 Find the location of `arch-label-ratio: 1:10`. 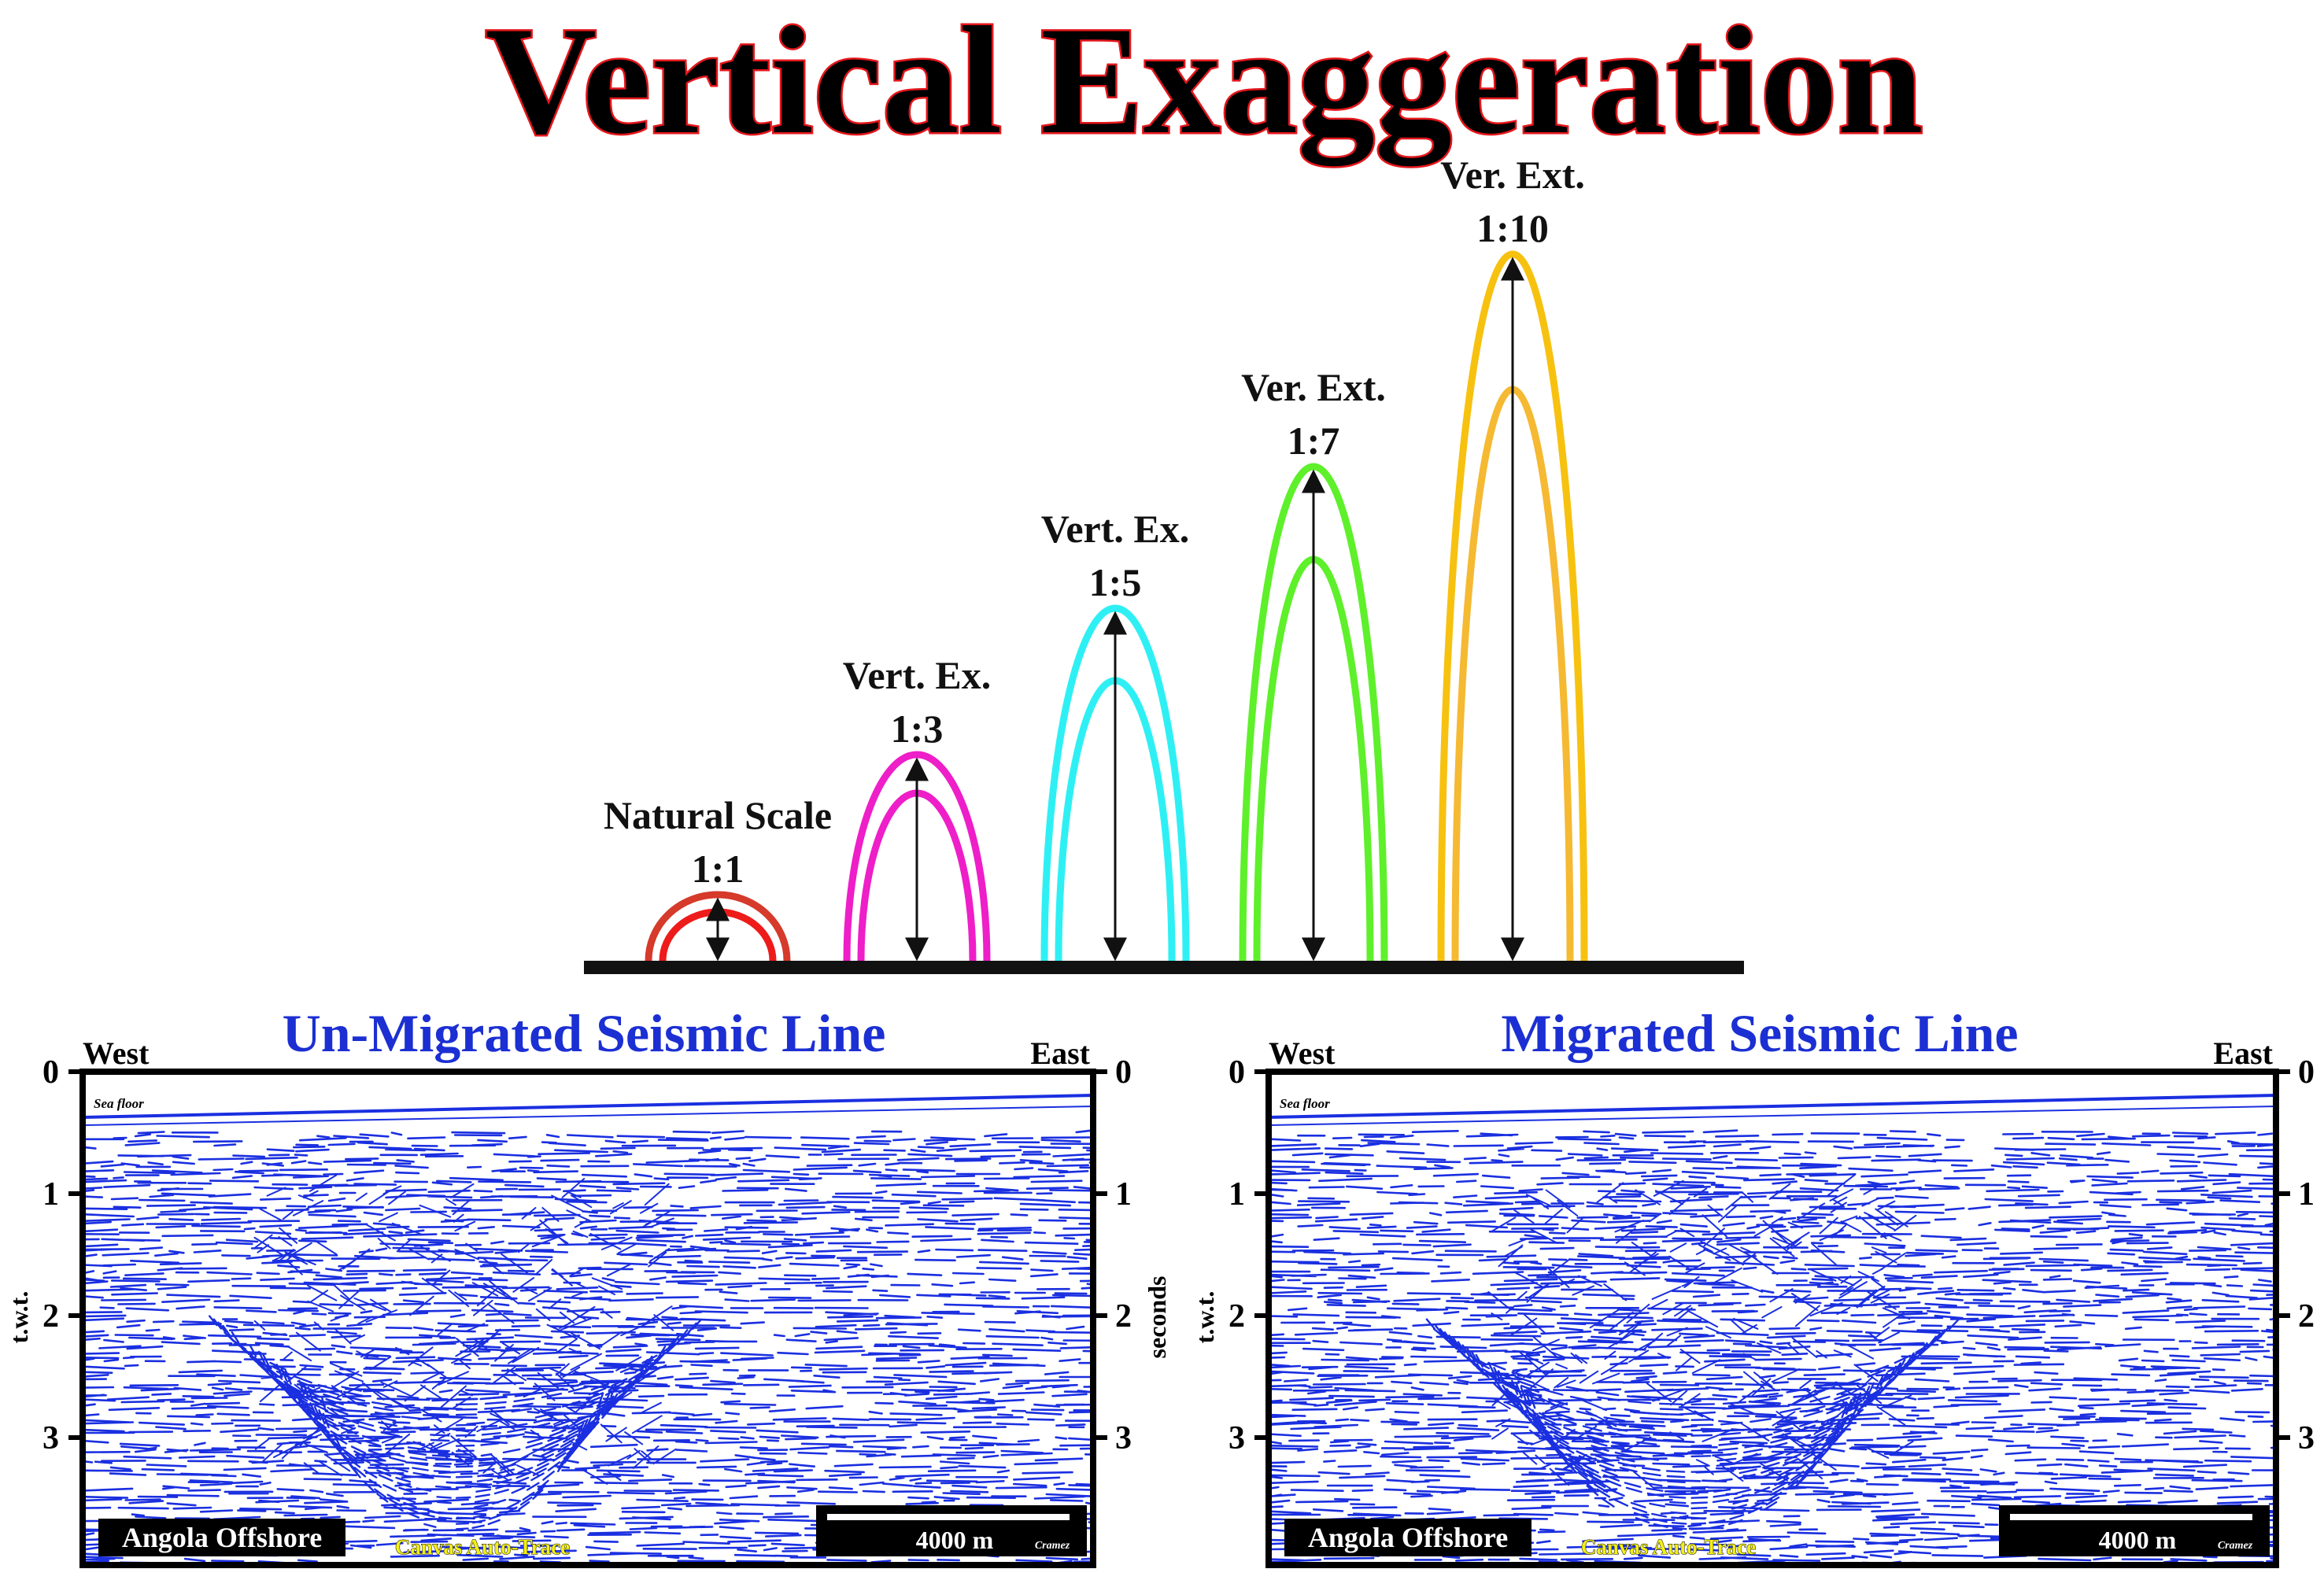

arch-label-ratio: 1:10 is located at coordinates (1512, 228).